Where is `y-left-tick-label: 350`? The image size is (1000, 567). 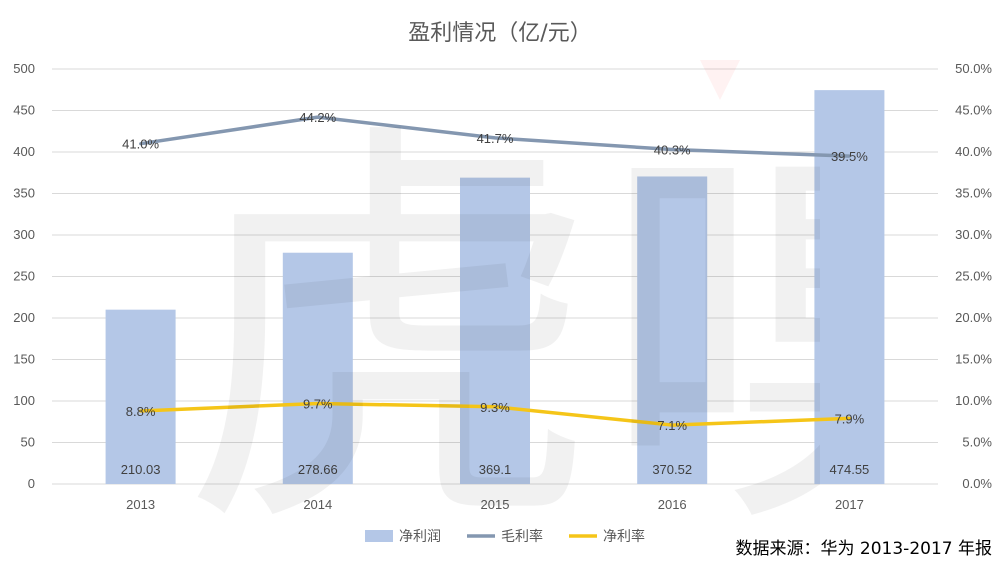
y-left-tick-label: 350 is located at coordinates (24, 193).